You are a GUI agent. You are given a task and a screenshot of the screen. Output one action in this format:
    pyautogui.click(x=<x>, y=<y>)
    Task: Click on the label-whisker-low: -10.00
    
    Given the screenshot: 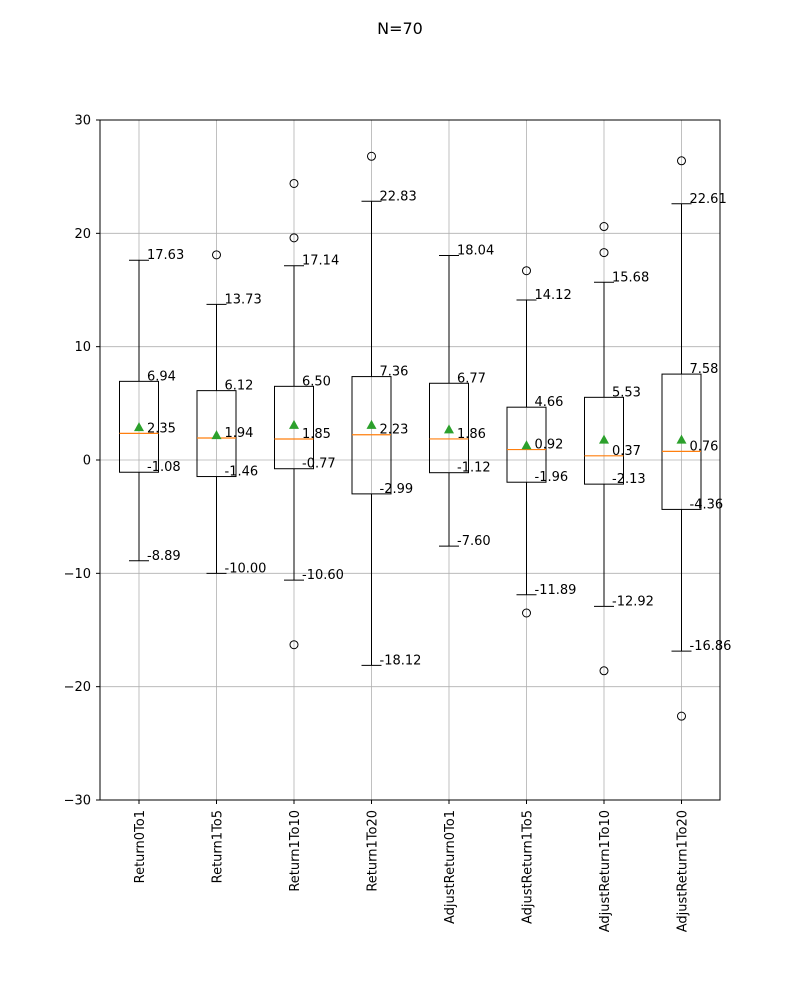 What is the action you would take?
    pyautogui.click(x=246, y=568)
    